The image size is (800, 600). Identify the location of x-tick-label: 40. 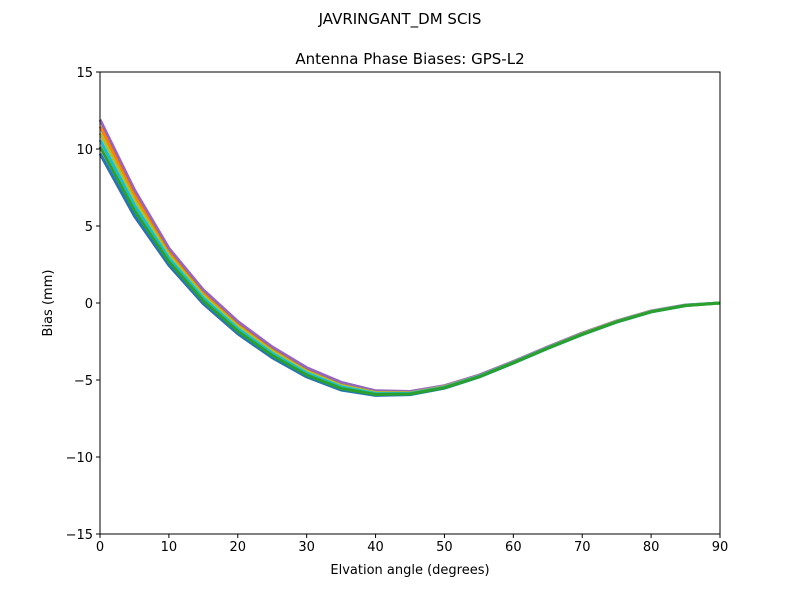
(375, 547).